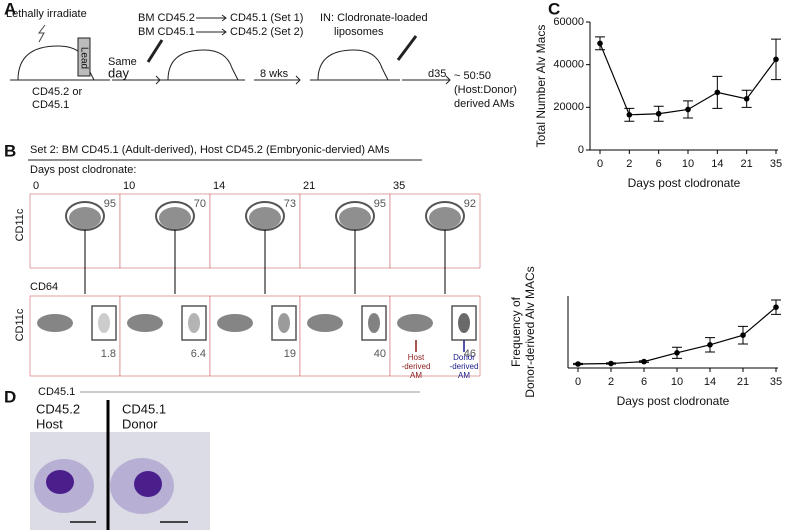  What do you see at coordinates (10, 9) in the screenshot?
I see `panel-label: A` at bounding box center [10, 9].